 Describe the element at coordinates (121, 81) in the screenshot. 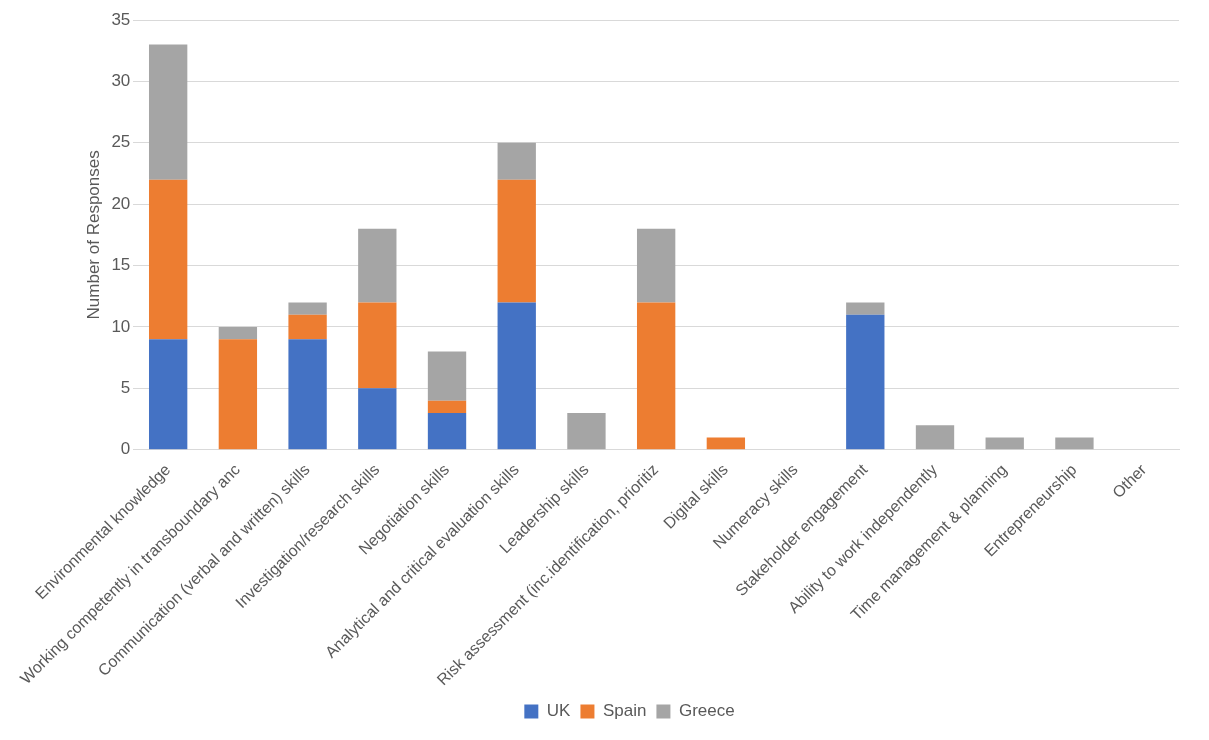

I see `y-tick-label: 30` at that location.